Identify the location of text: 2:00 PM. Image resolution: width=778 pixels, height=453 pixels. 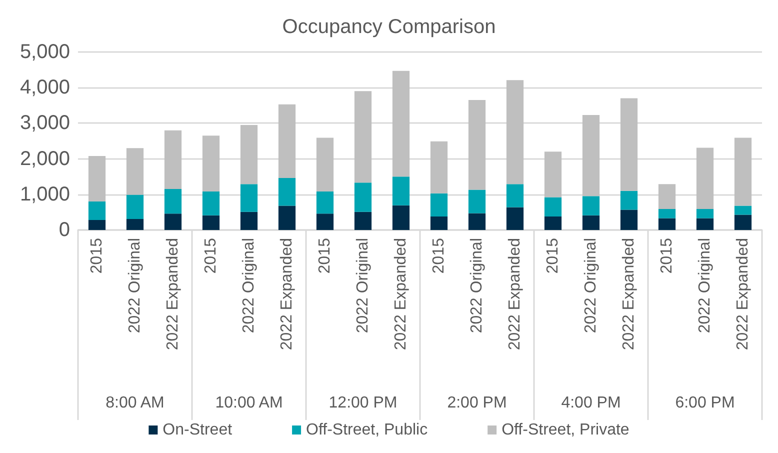
(477, 403).